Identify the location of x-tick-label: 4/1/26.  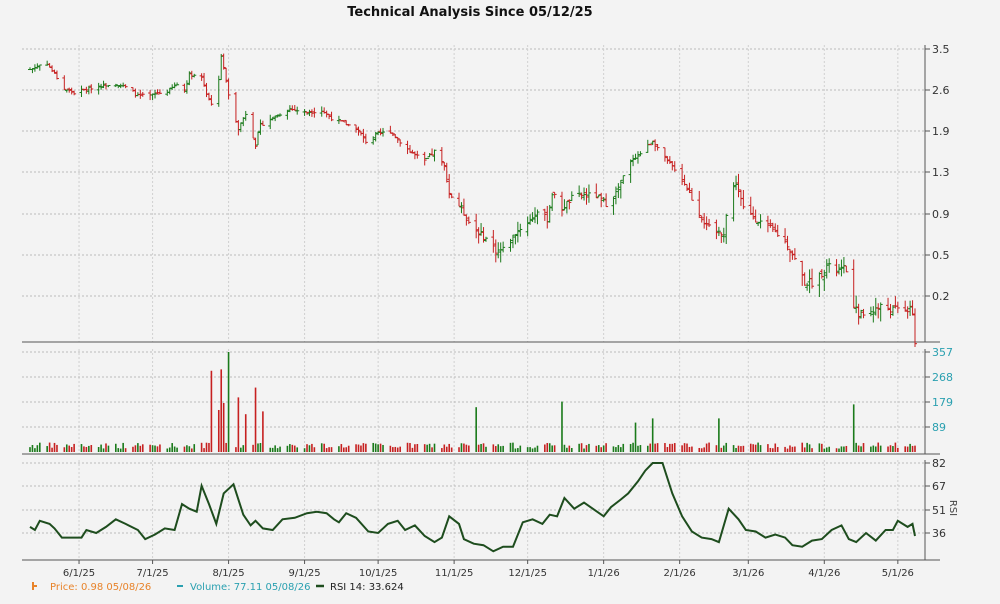
(824, 573).